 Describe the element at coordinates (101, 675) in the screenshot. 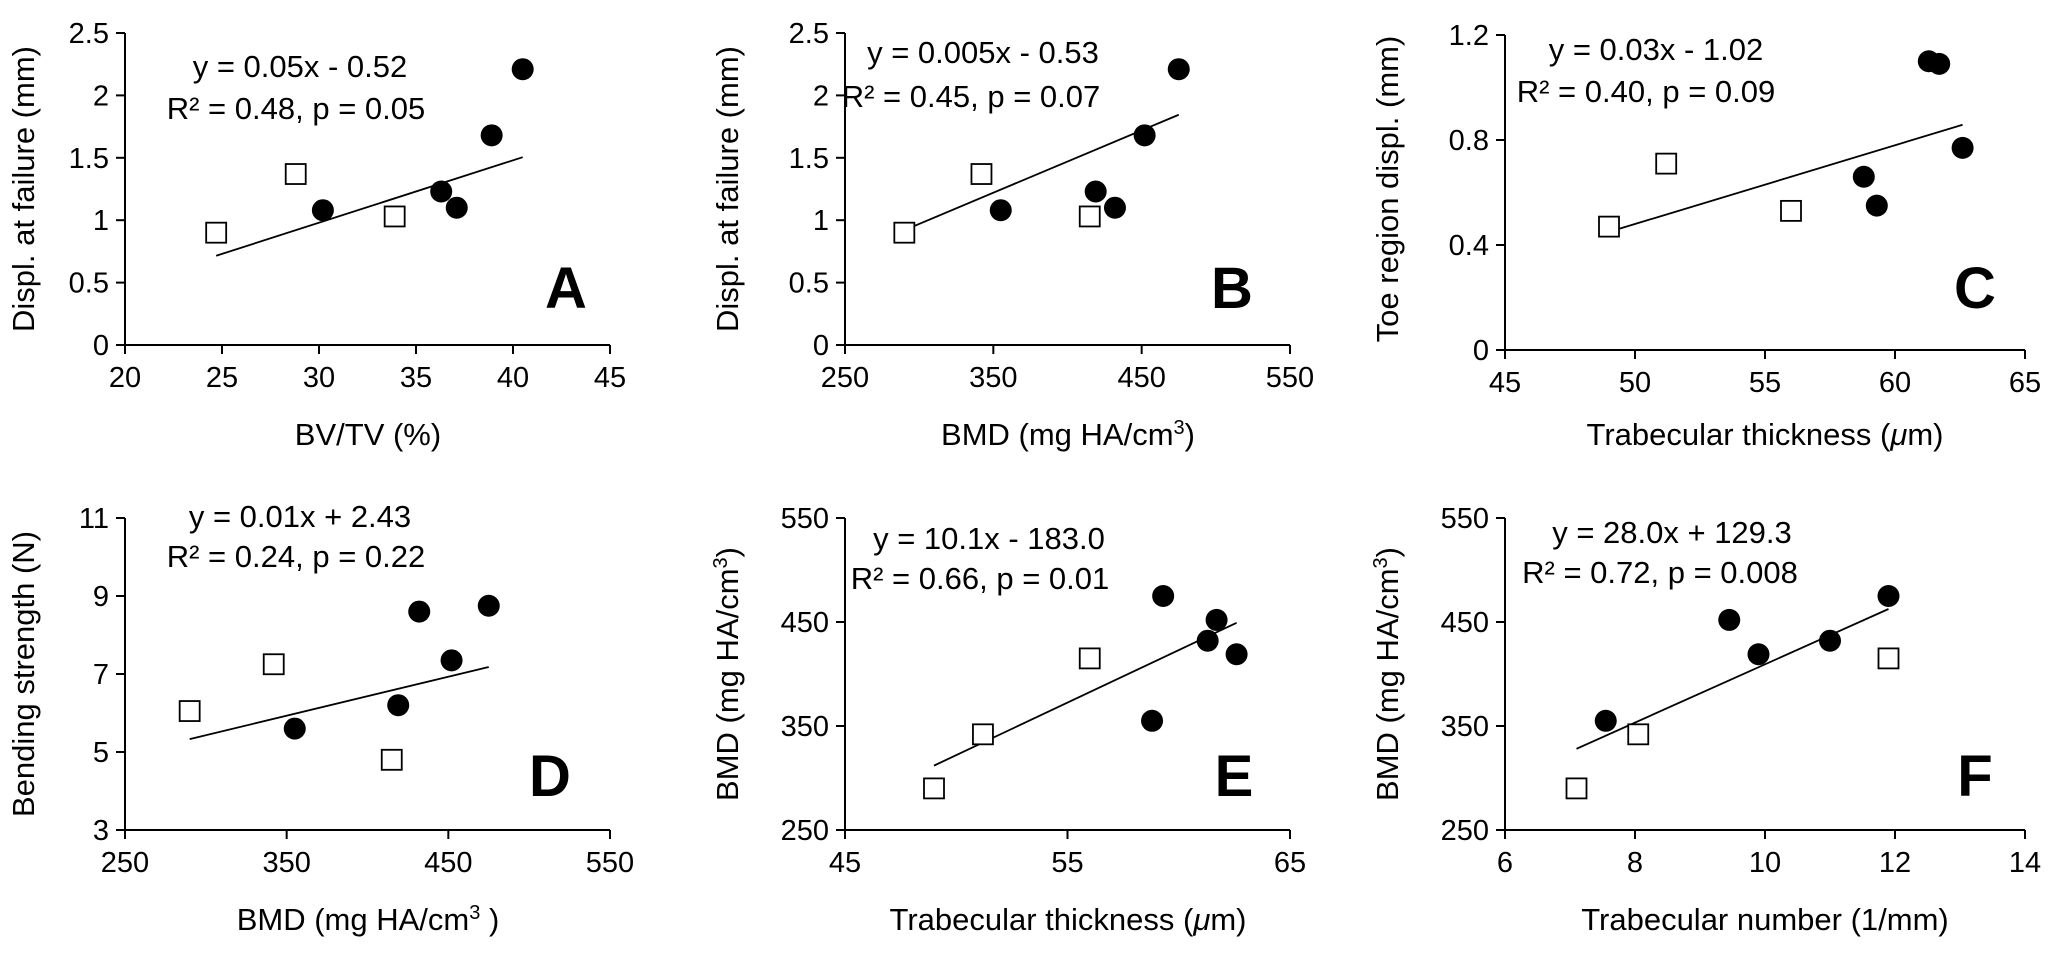

I see `y-tick-label: 7` at that location.